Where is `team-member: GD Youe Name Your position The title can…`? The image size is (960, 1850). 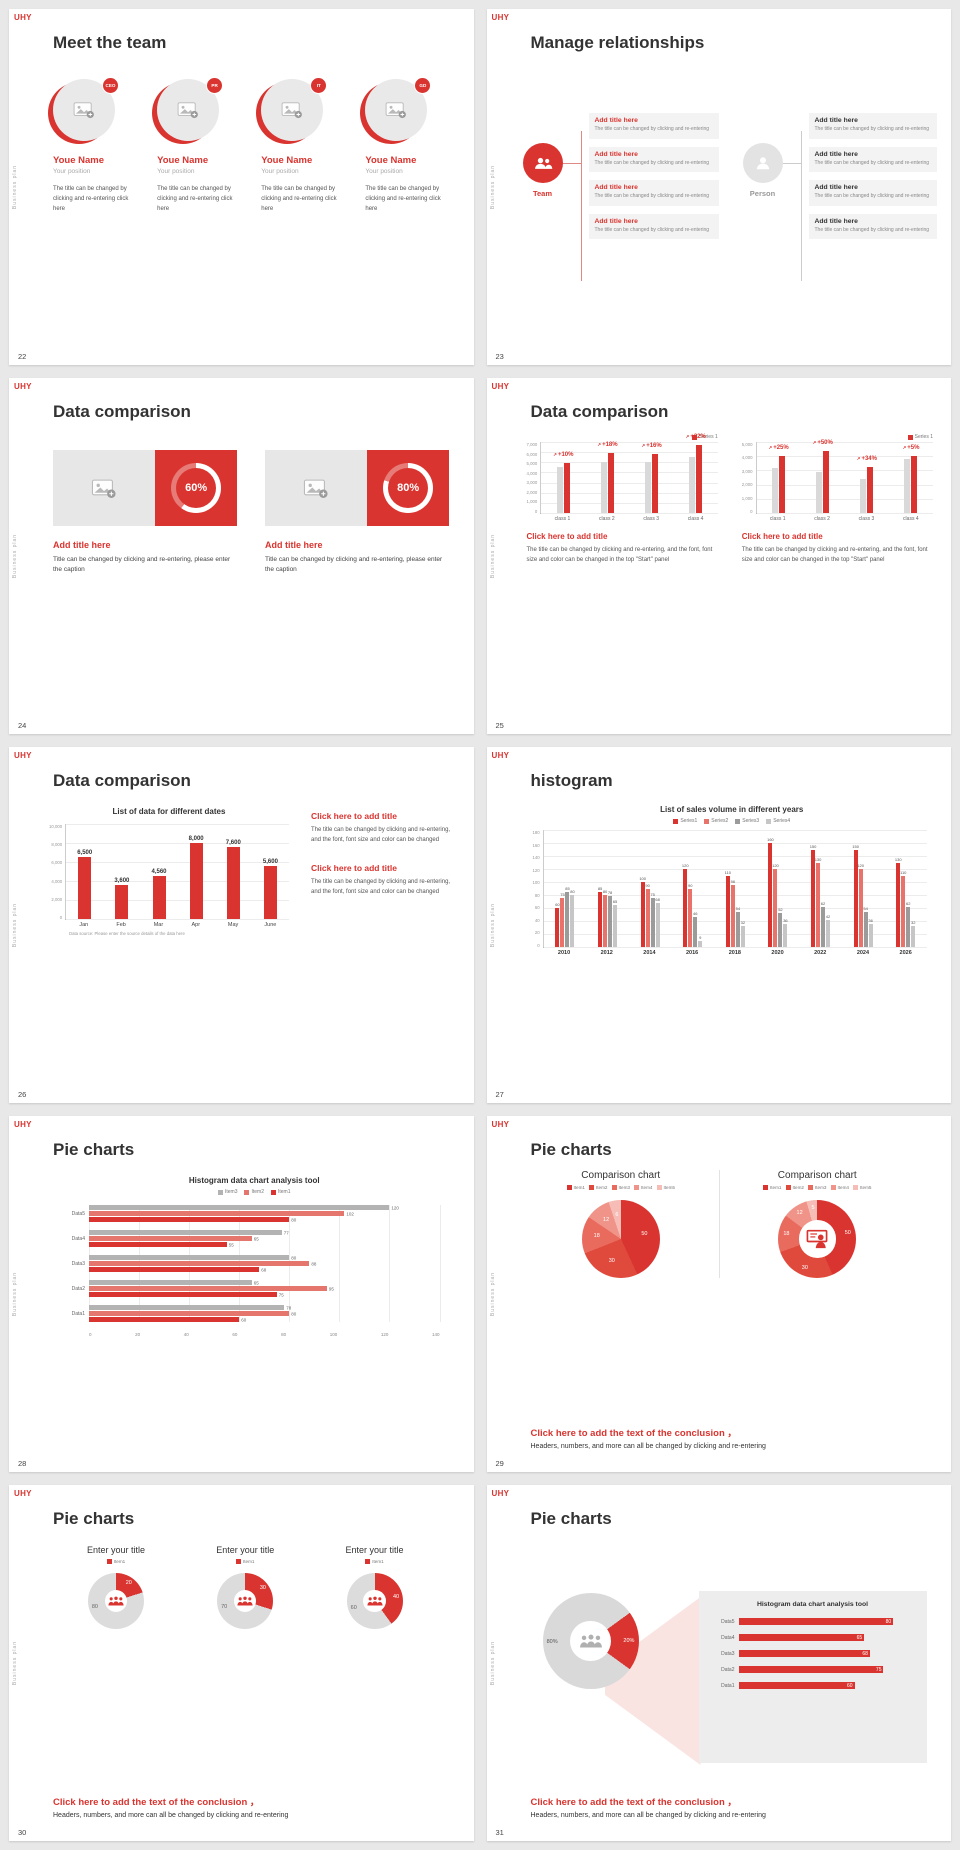 team-member: GD Youe Name Your position The title can… is located at coordinates (407, 146).